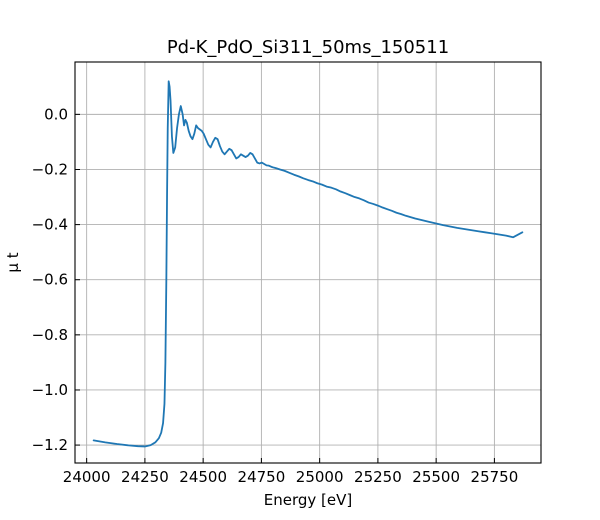 This screenshot has width=600, height=520. I want to click on x-tick-label: 24250, so click(145, 477).